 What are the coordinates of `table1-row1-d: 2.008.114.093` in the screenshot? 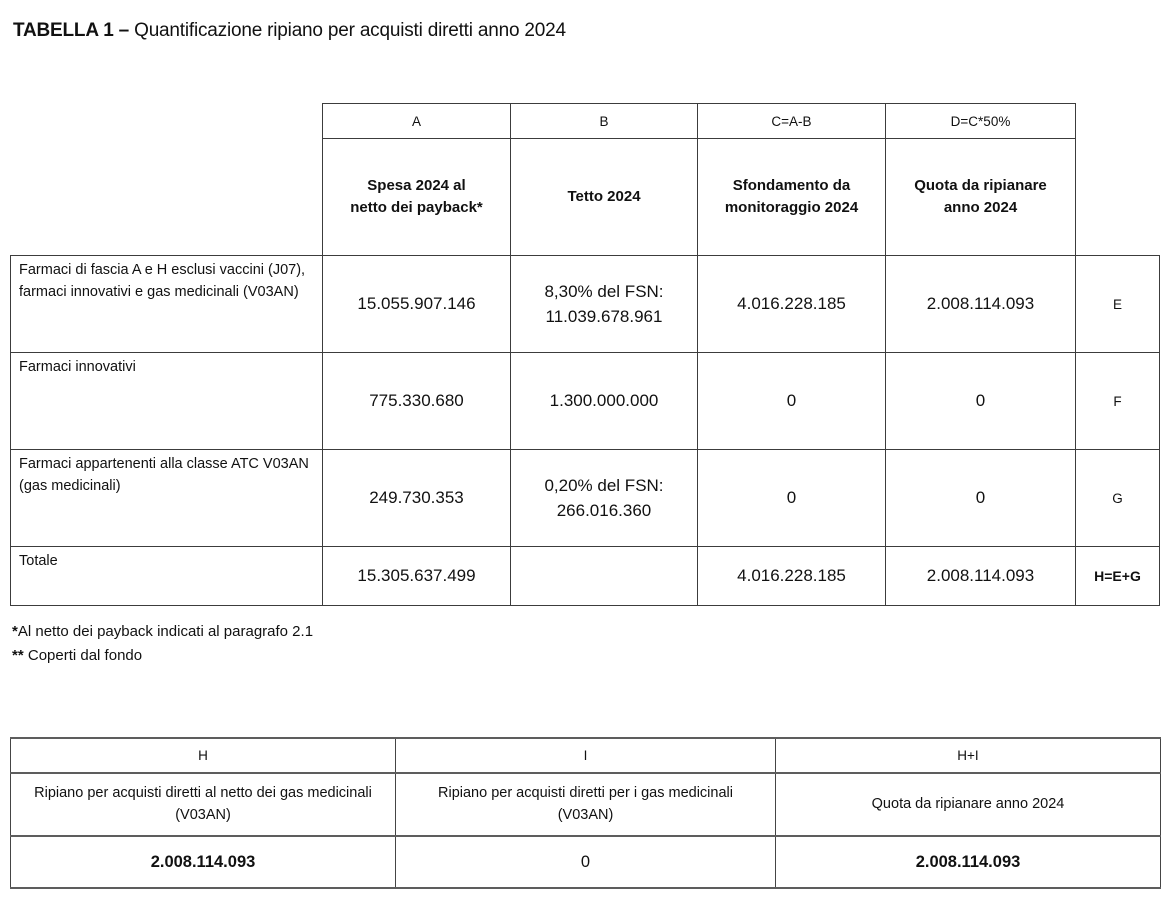 It's located at (980, 304).